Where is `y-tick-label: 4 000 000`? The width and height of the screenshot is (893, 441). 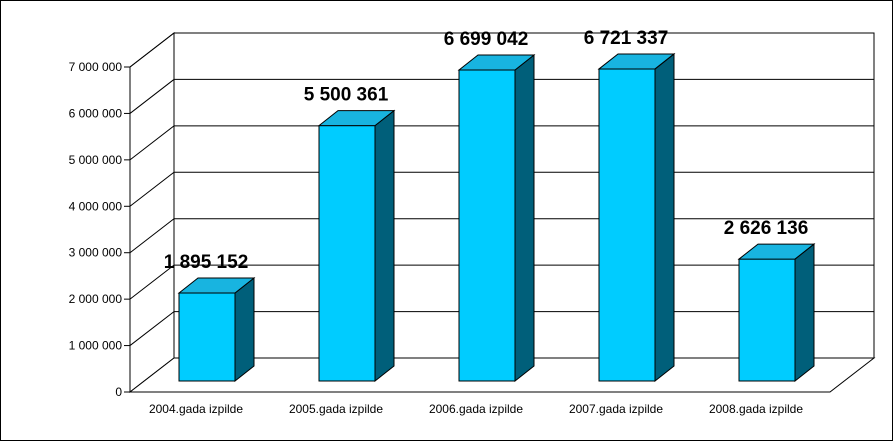 y-tick-label: 4 000 000 is located at coordinates (96, 206).